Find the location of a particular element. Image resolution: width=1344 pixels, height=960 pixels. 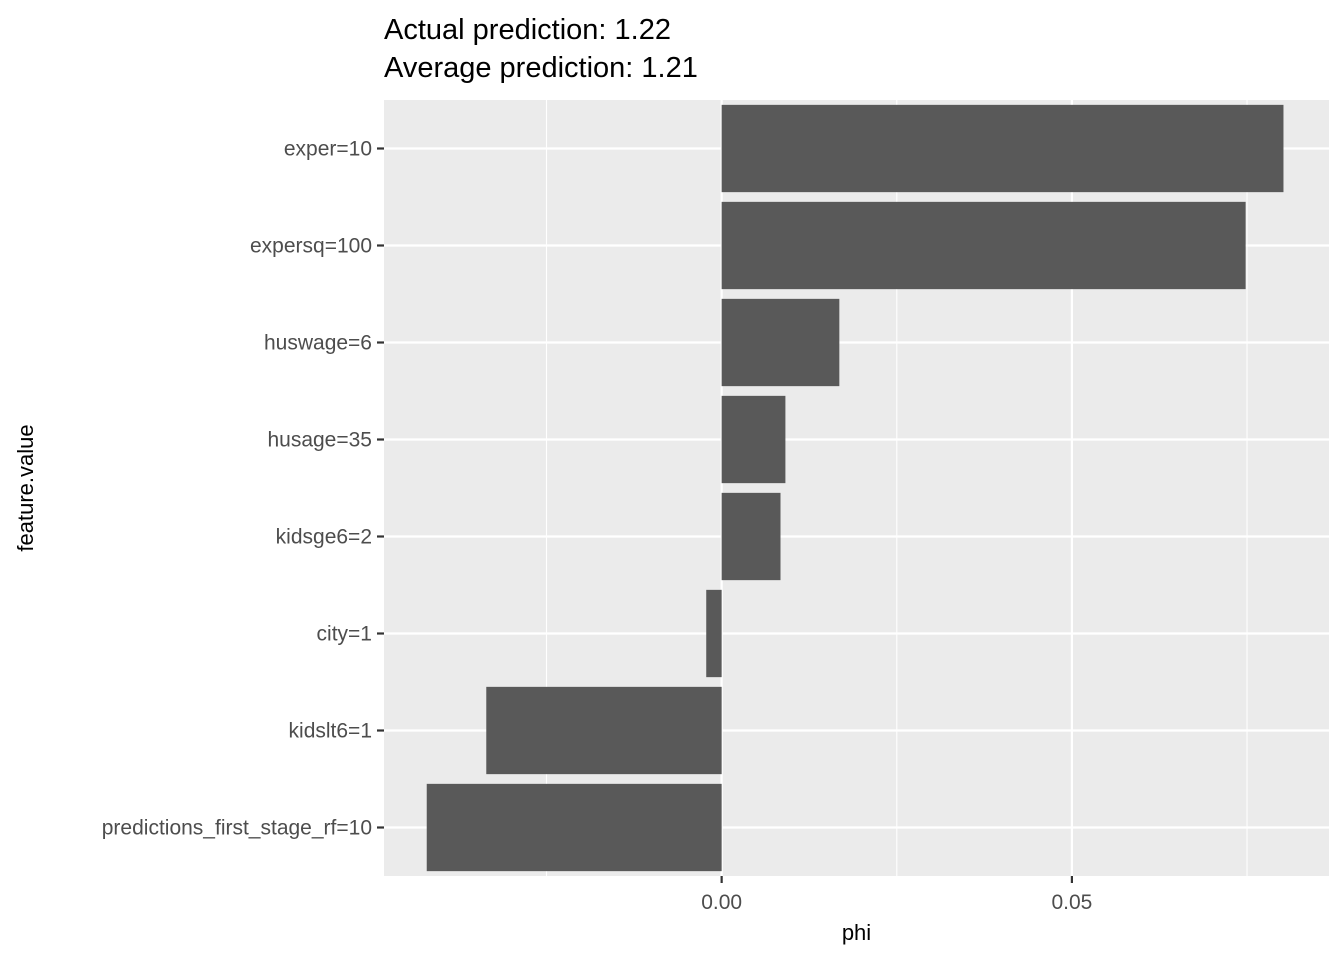

y-axis-title: feature.value is located at coordinates (25, 487).